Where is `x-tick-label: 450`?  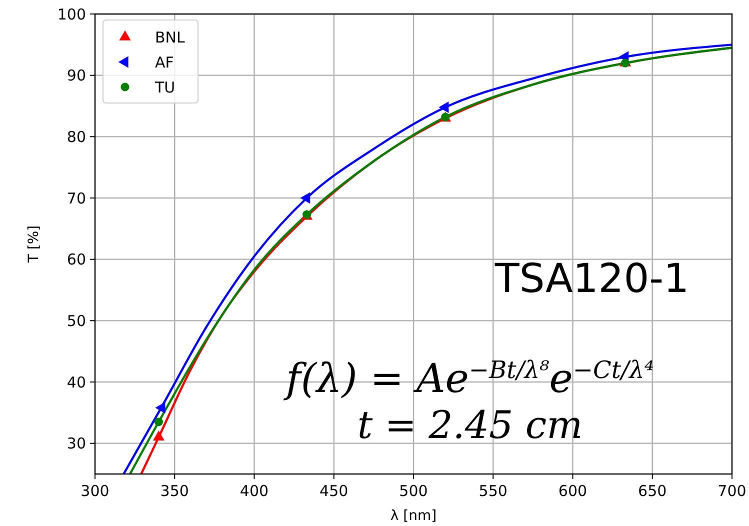 x-tick-label: 450 is located at coordinates (334, 491).